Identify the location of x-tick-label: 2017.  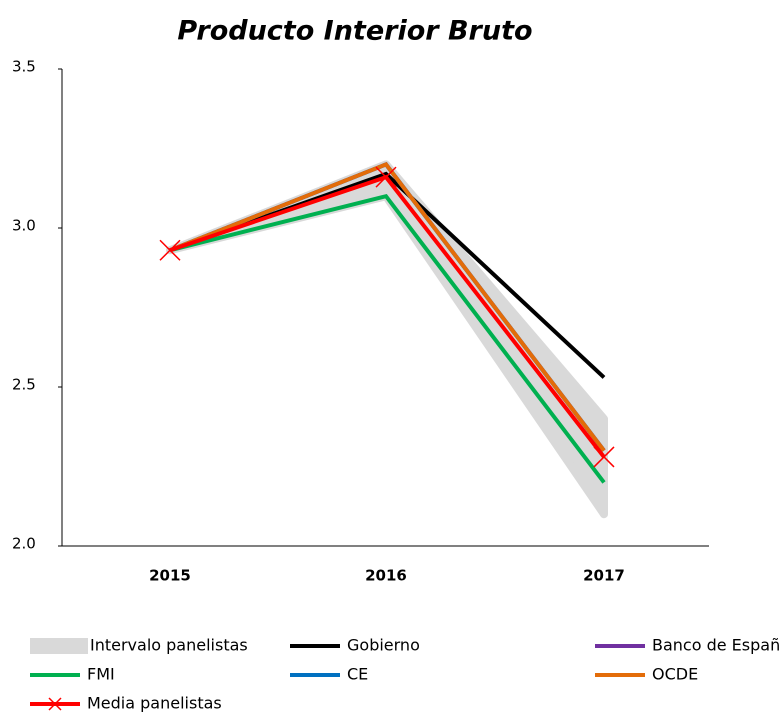
(604, 576).